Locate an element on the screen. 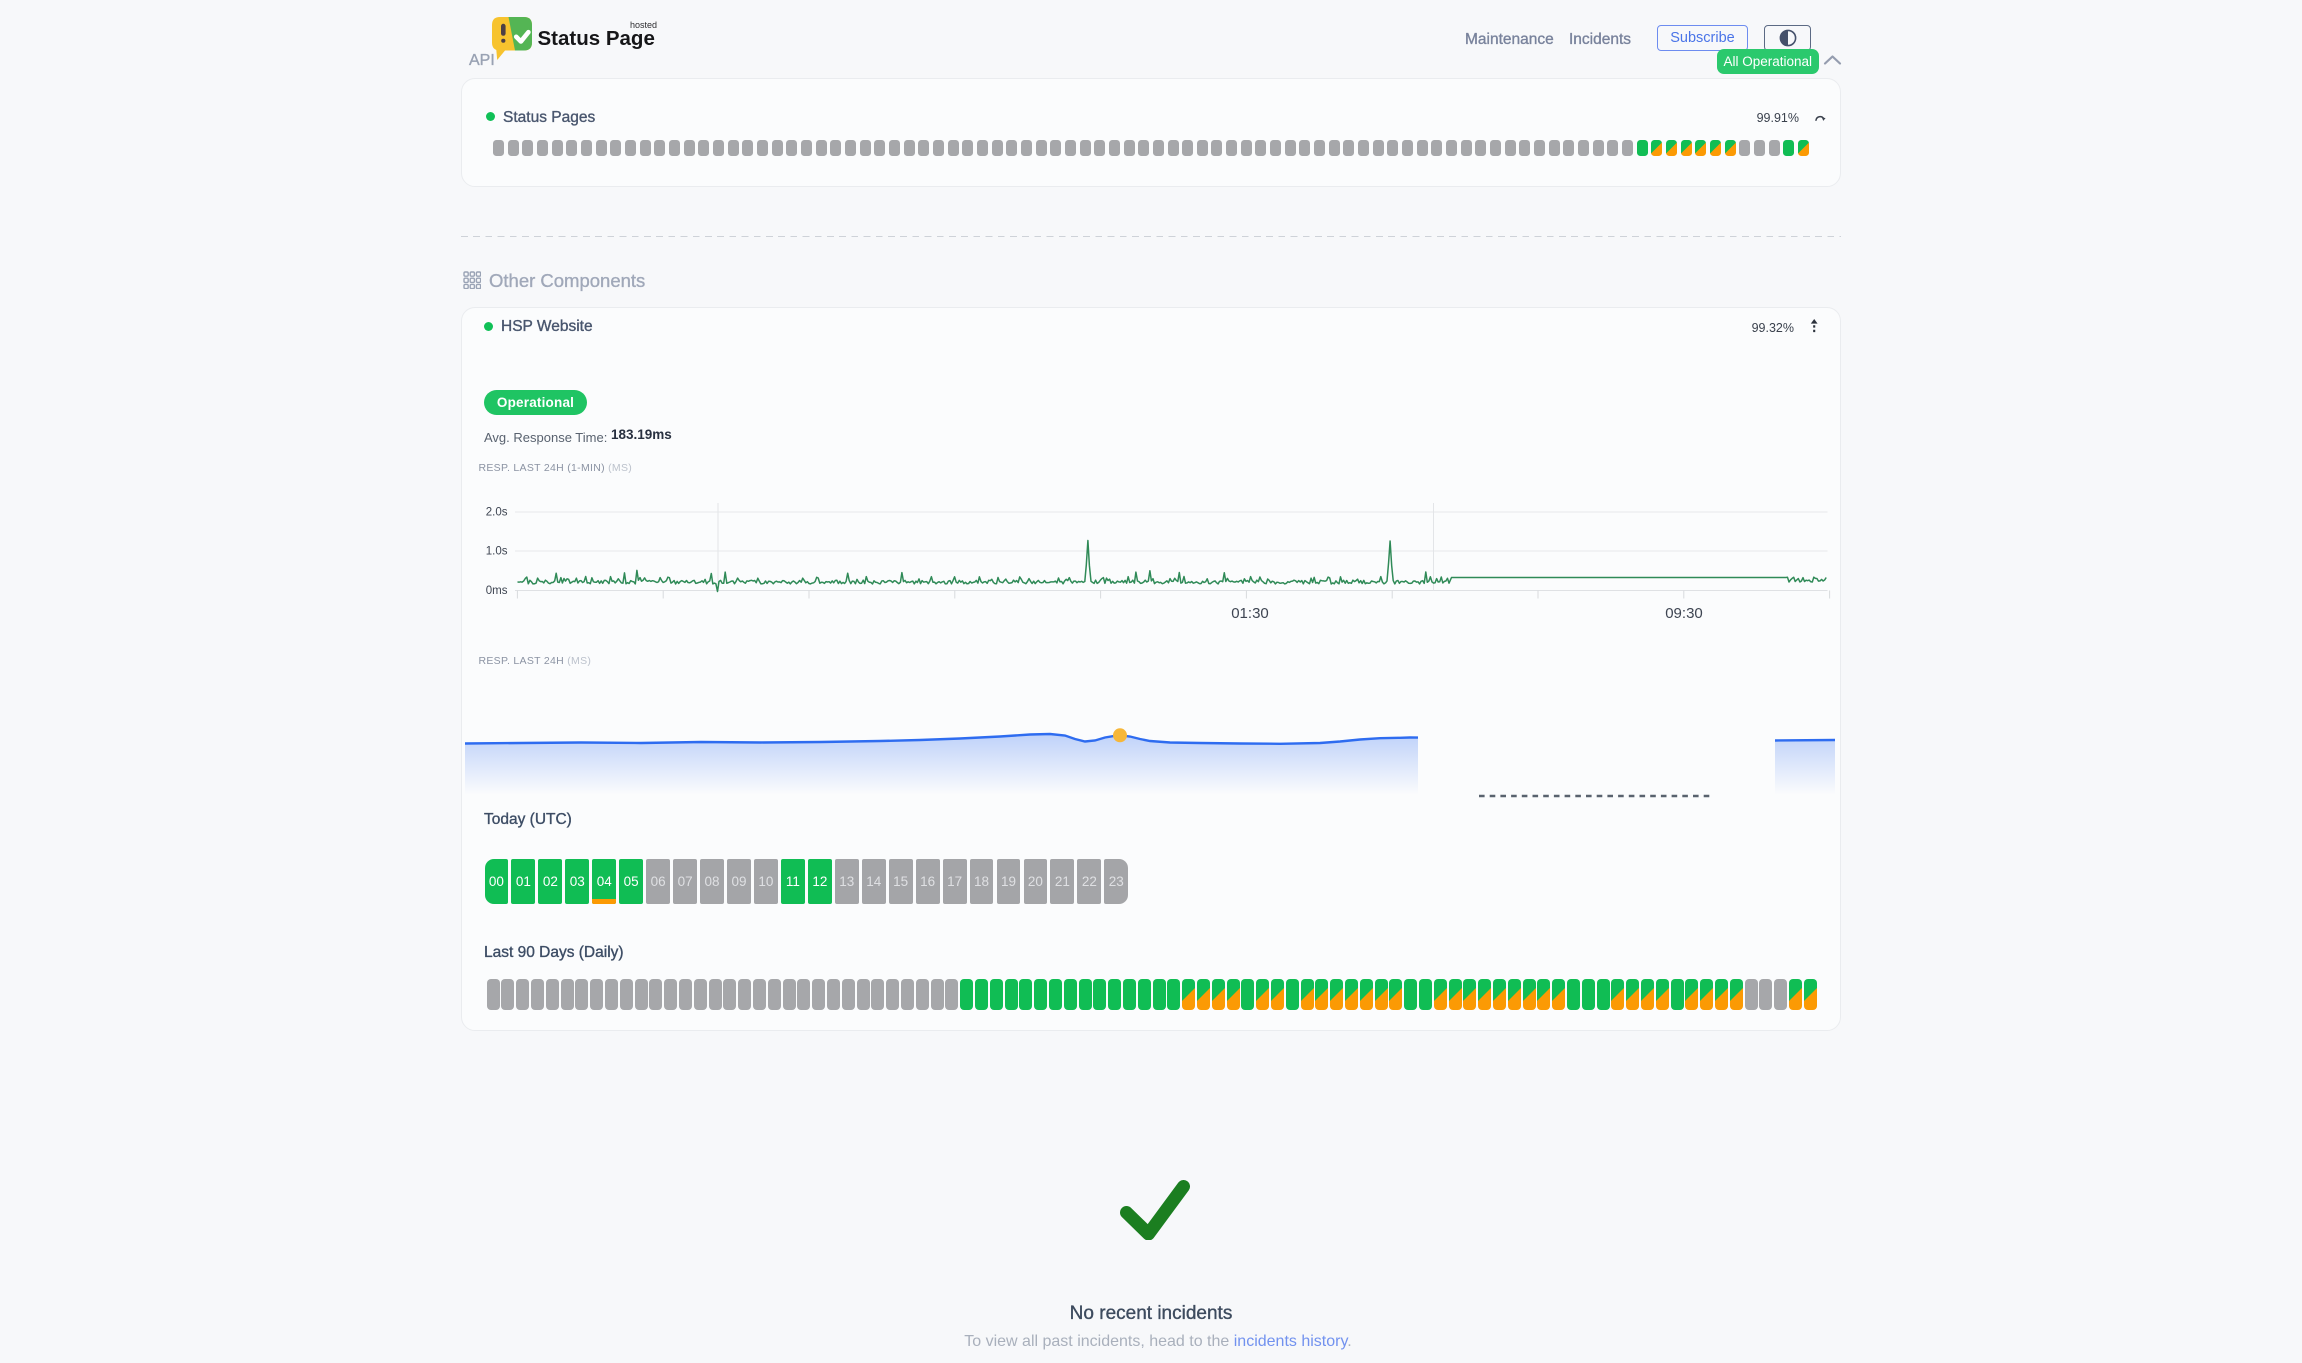 This screenshot has height=1363, width=2302. svg-text: 1.0s is located at coordinates (497, 552).